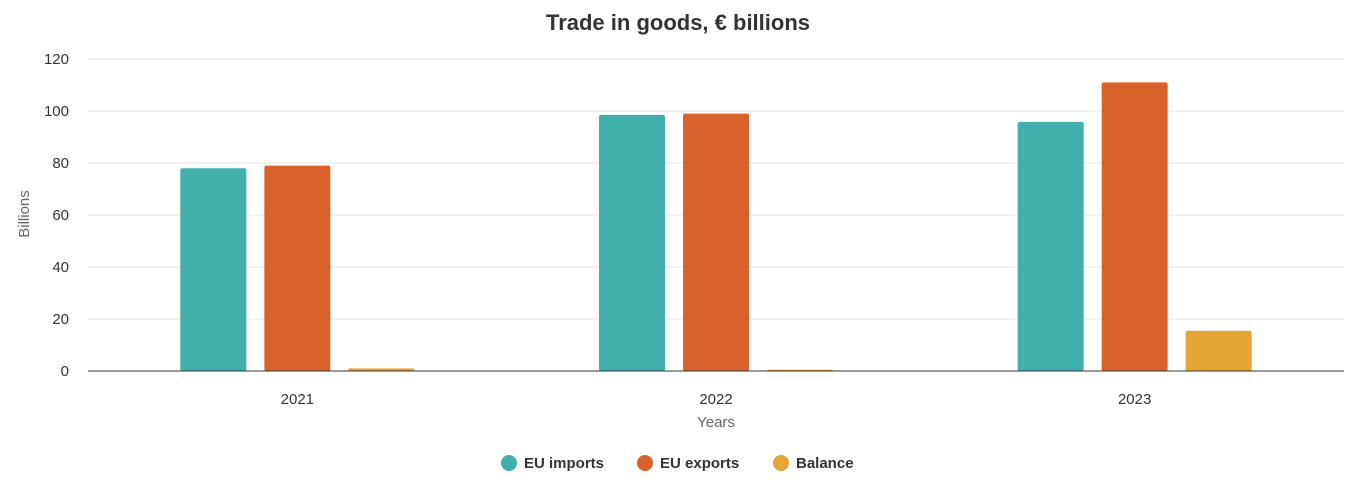 This screenshot has height=500, width=1357. What do you see at coordinates (825, 463) in the screenshot?
I see `legend-label: Balance` at bounding box center [825, 463].